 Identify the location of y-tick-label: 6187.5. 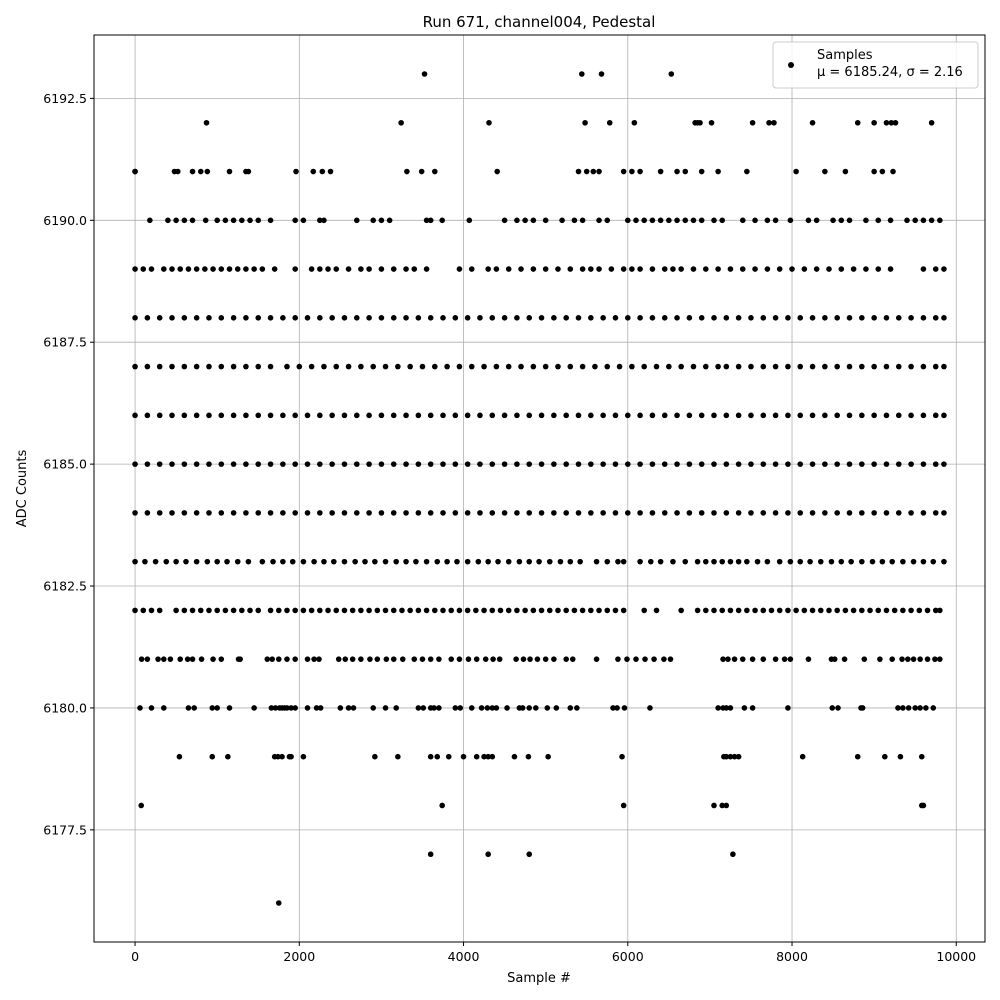
(65, 342).